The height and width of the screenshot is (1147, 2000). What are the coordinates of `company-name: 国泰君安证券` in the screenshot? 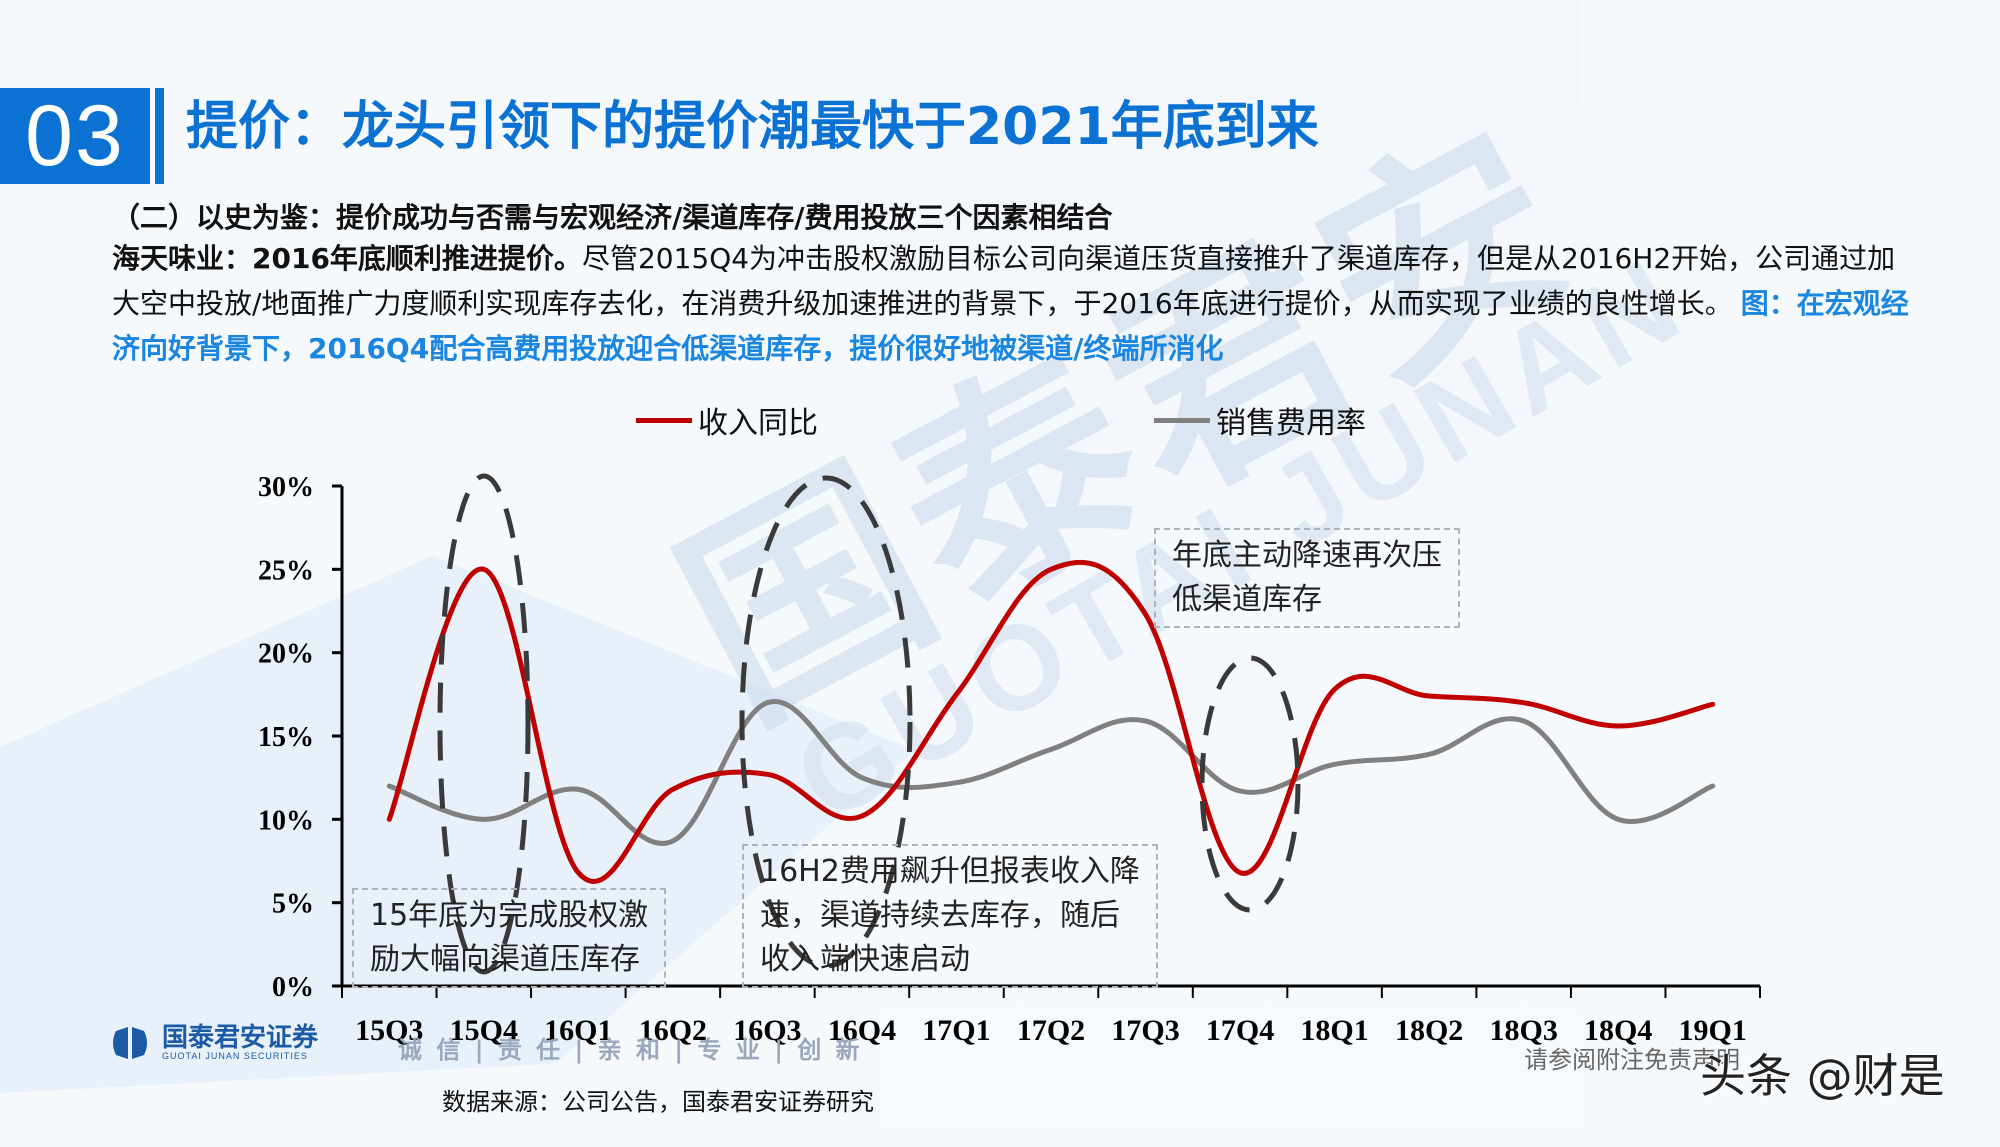 It's located at (240, 1038).